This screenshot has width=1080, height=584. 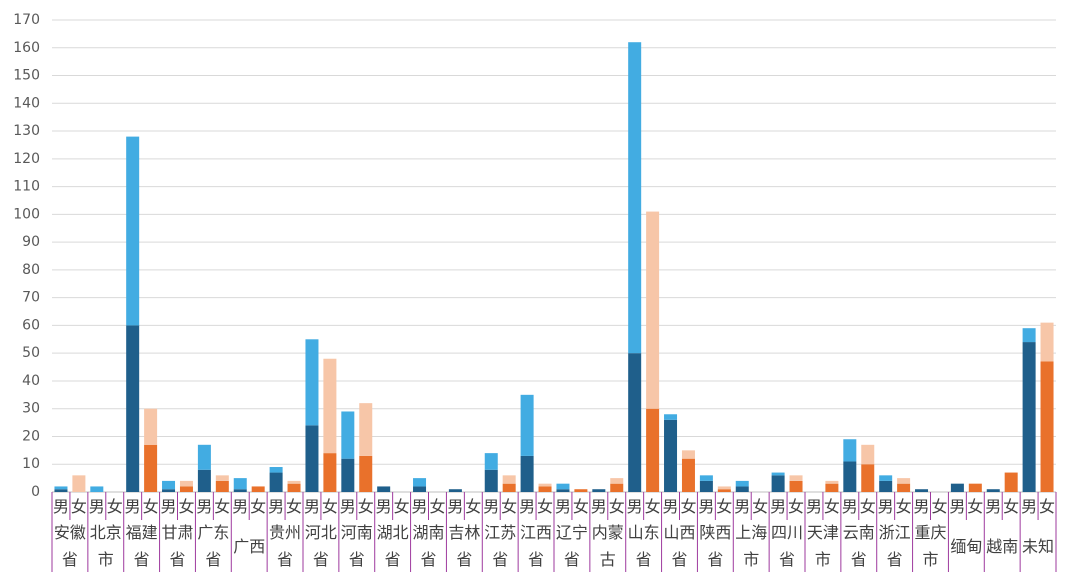 What do you see at coordinates (320, 546) in the screenshot?
I see `x-tick-label: 河北省` at bounding box center [320, 546].